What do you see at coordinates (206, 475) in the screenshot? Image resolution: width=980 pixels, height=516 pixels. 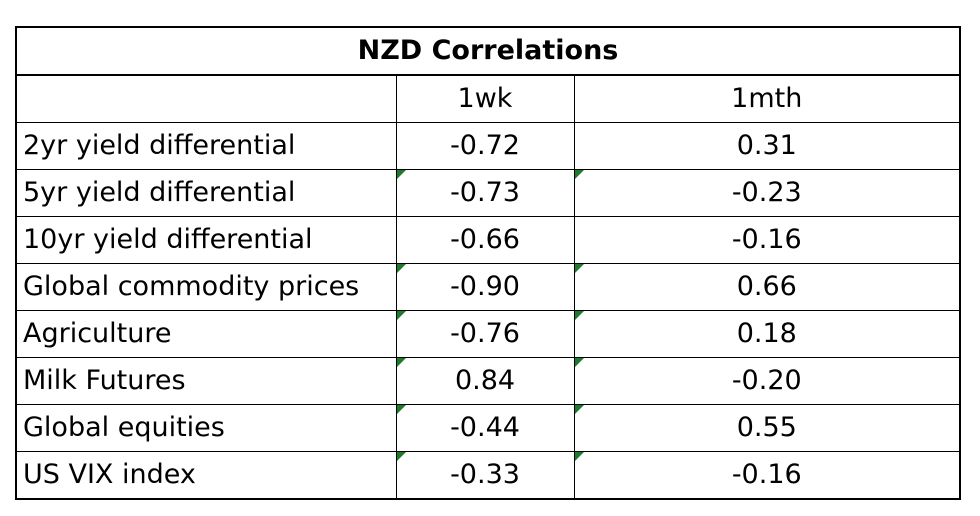 I see `row-label: US VIX index` at bounding box center [206, 475].